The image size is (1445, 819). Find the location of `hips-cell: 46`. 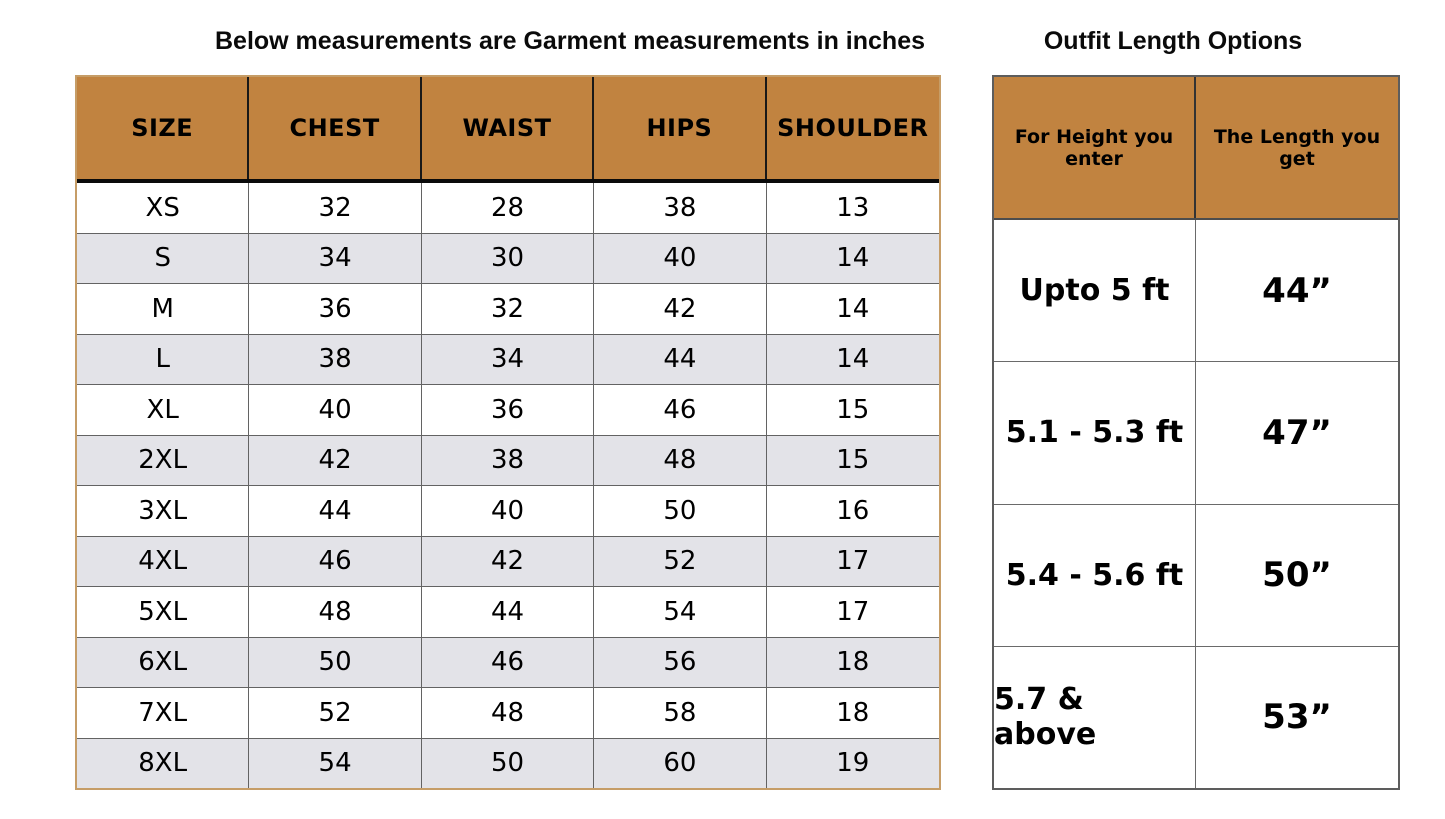

hips-cell: 46 is located at coordinates (680, 410).